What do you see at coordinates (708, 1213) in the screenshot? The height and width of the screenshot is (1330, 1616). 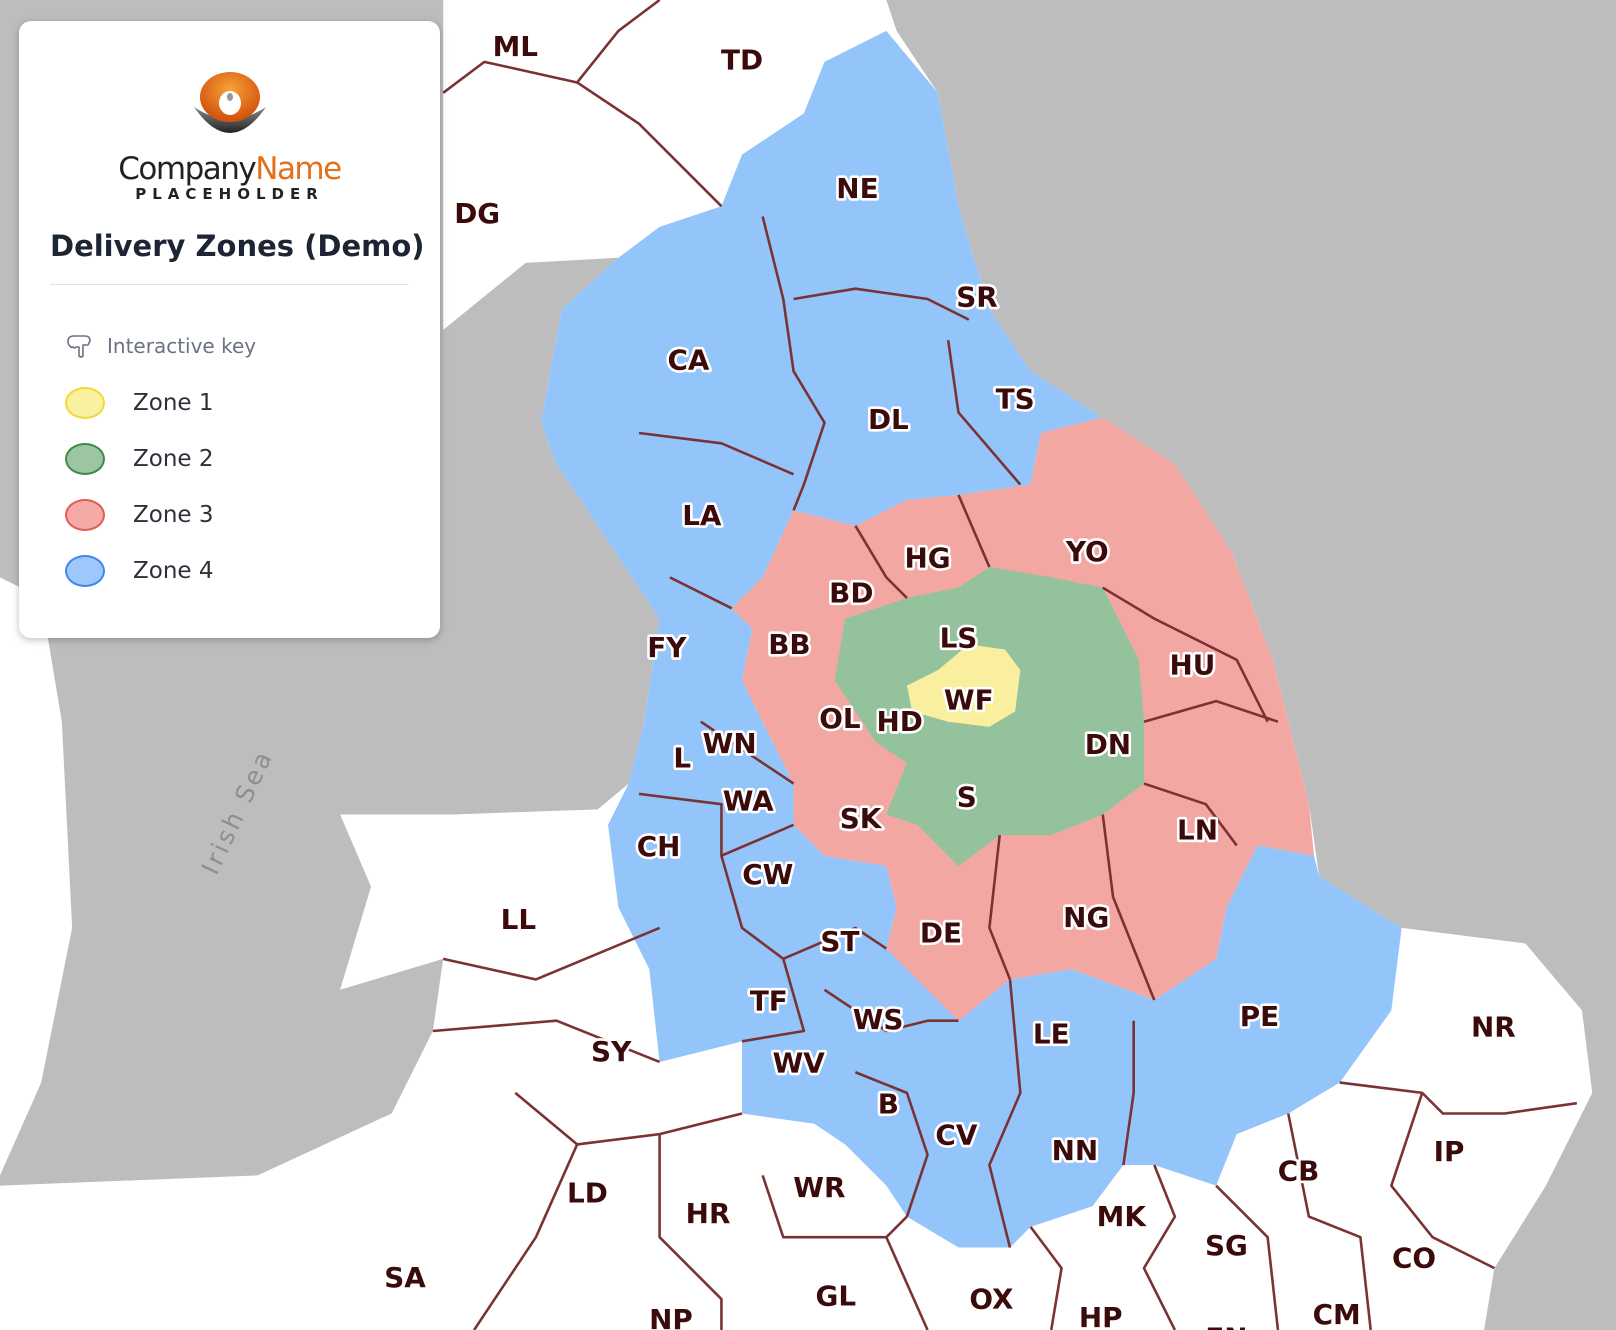 I see `postcode-area-label-hr: HR` at bounding box center [708, 1213].